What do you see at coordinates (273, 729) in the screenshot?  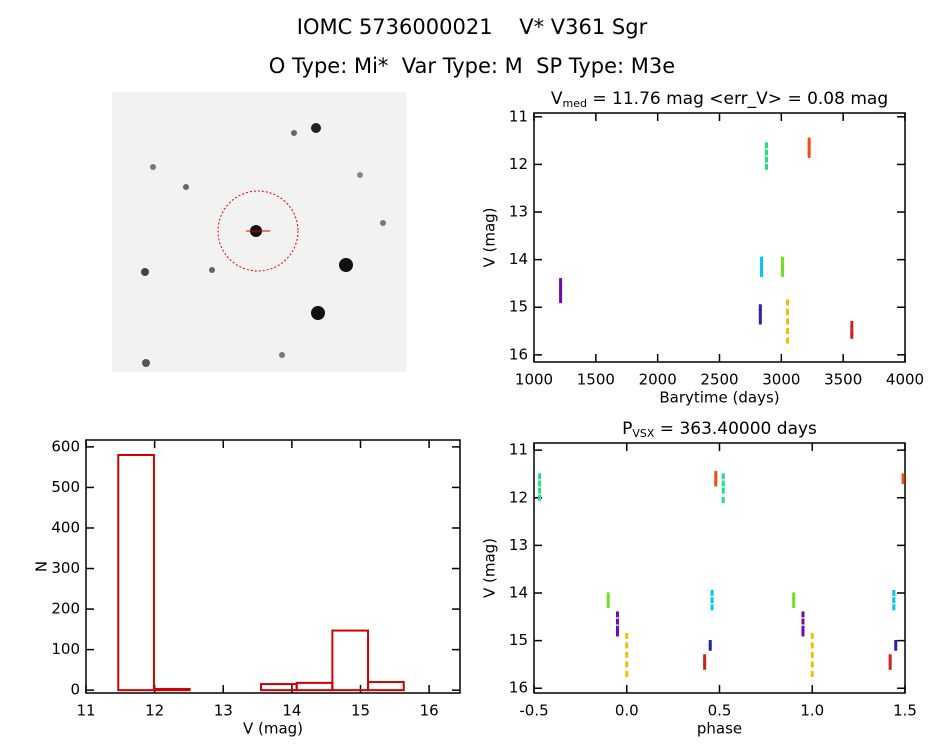 I see `x-axis-label: V (mag)` at bounding box center [273, 729].